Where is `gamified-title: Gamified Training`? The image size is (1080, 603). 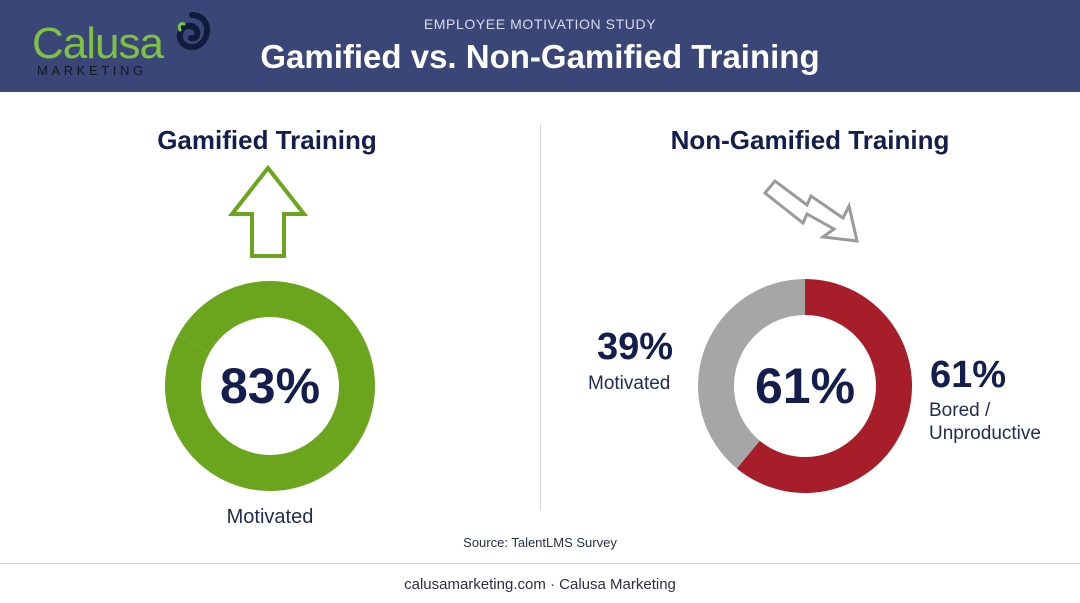 gamified-title: Gamified Training is located at coordinates (267, 140).